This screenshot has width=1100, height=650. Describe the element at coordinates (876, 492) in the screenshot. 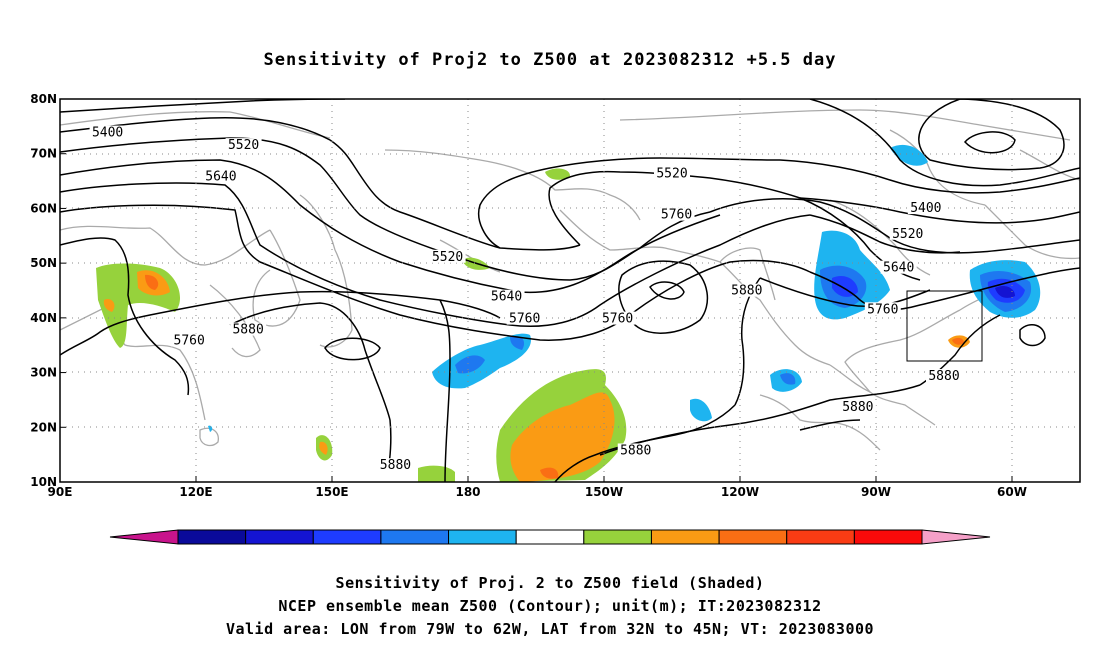

I see `lon-tick-label: 90W` at that location.